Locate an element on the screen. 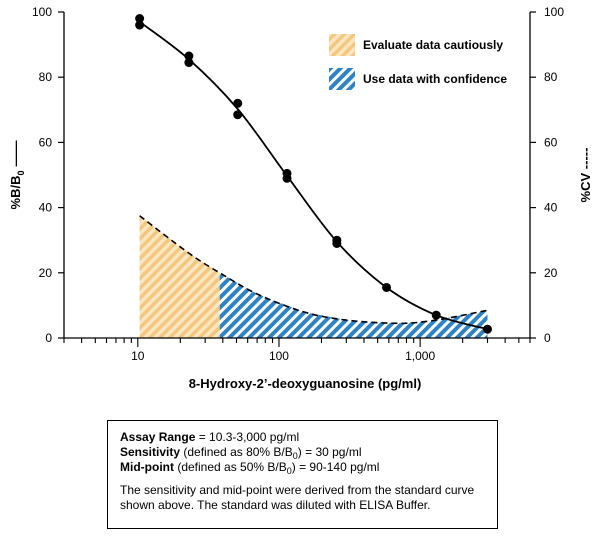 The image size is (596, 540). x-tick-label: 1,000 is located at coordinates (420, 356).